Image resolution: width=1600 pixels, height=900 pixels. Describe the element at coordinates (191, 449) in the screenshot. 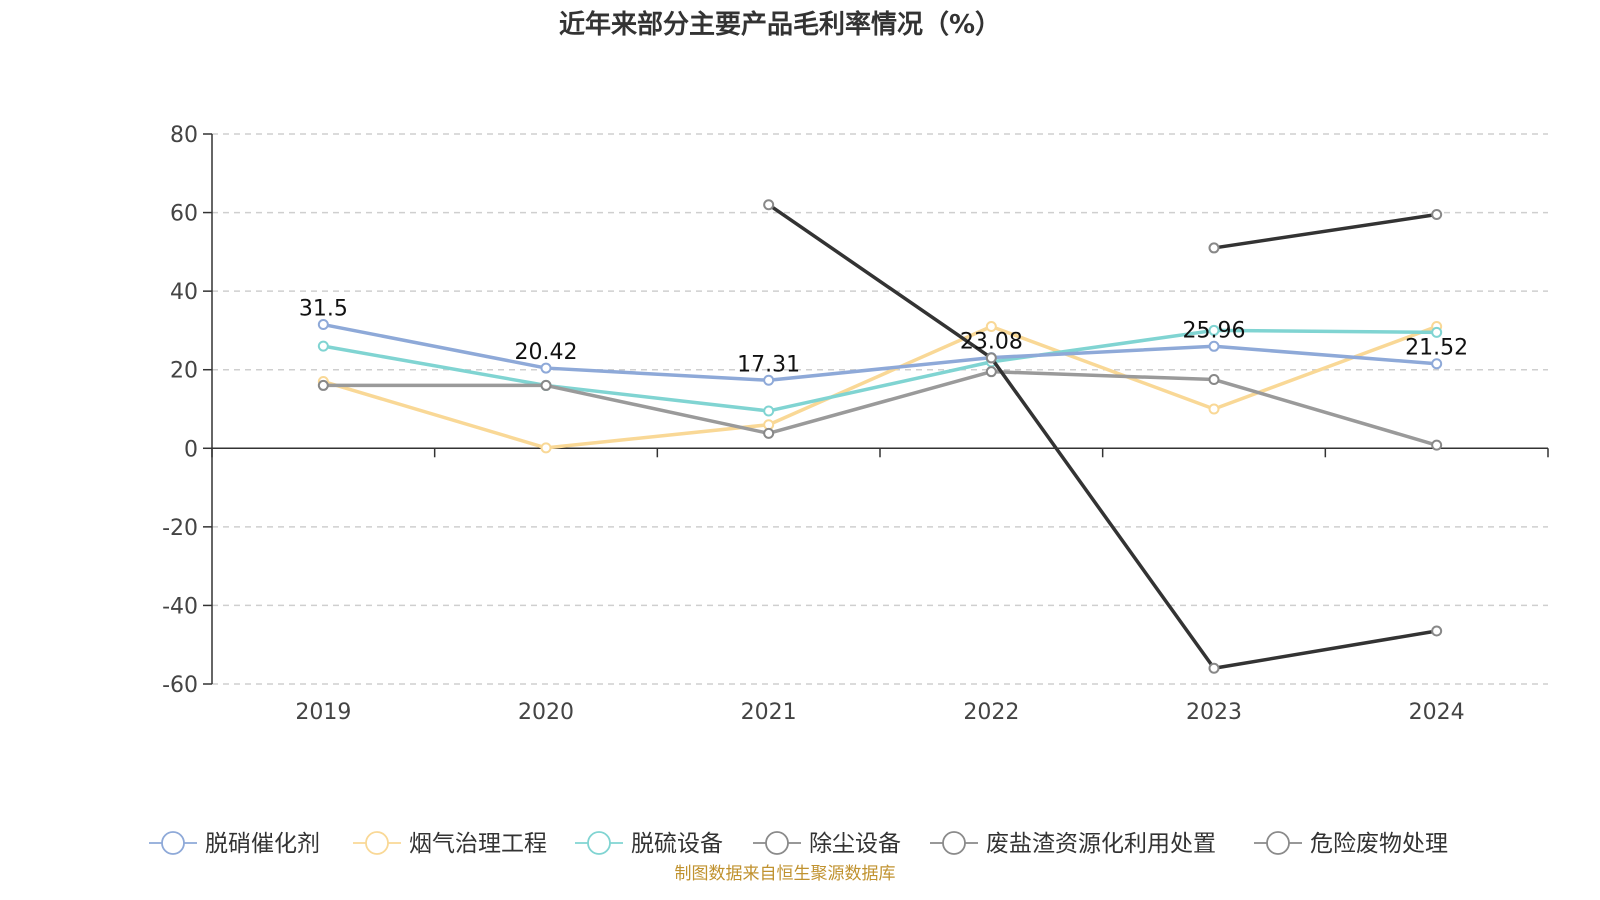

I see `y-tick-label: 0` at that location.